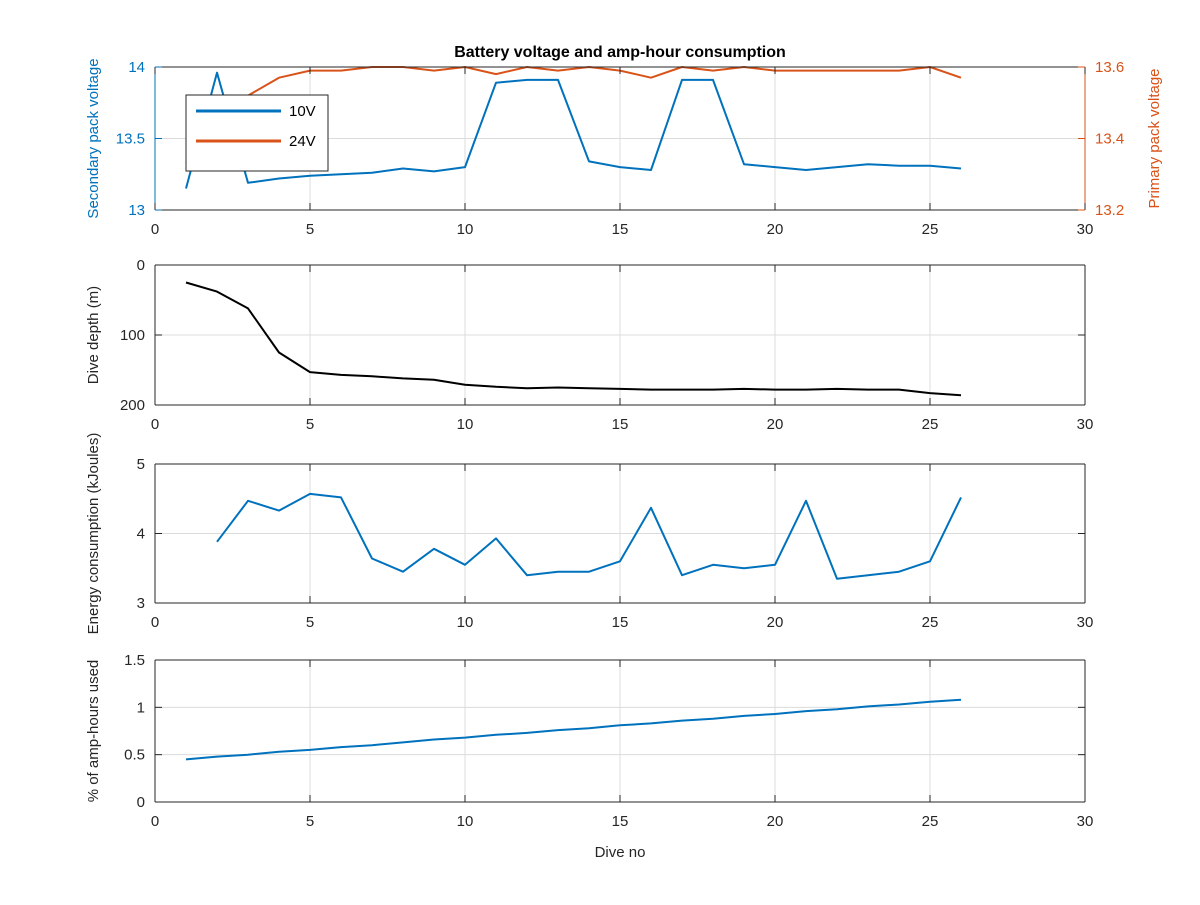  I want to click on amphours-xtick-label: 20, so click(775, 821).